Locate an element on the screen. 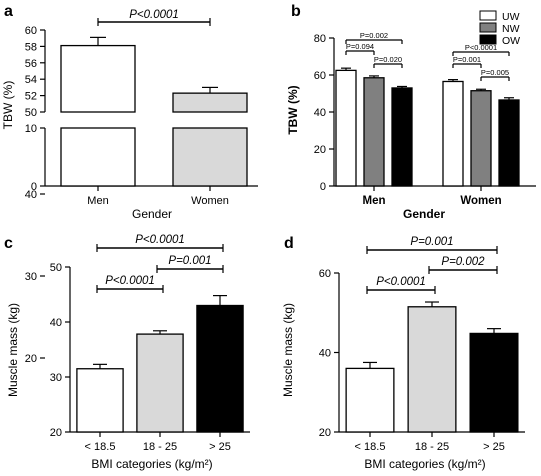  panel-d-label: d is located at coordinates (289, 243).